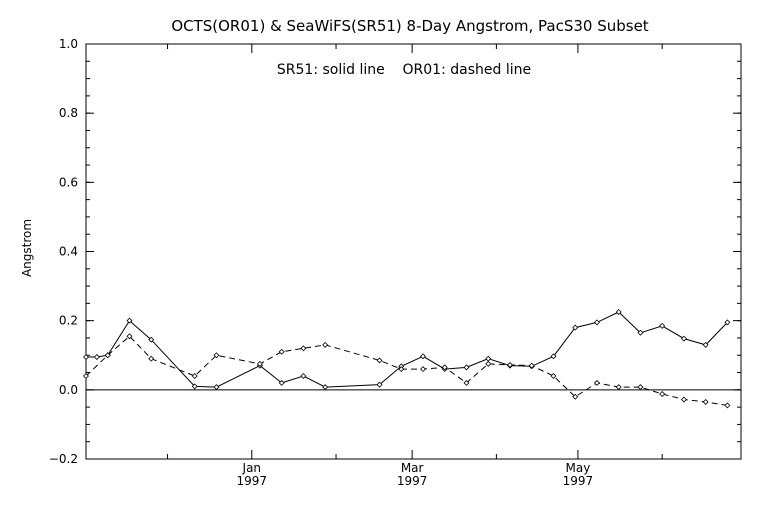  What do you see at coordinates (68, 182) in the screenshot?
I see `y-tick-label: 0.6` at bounding box center [68, 182].